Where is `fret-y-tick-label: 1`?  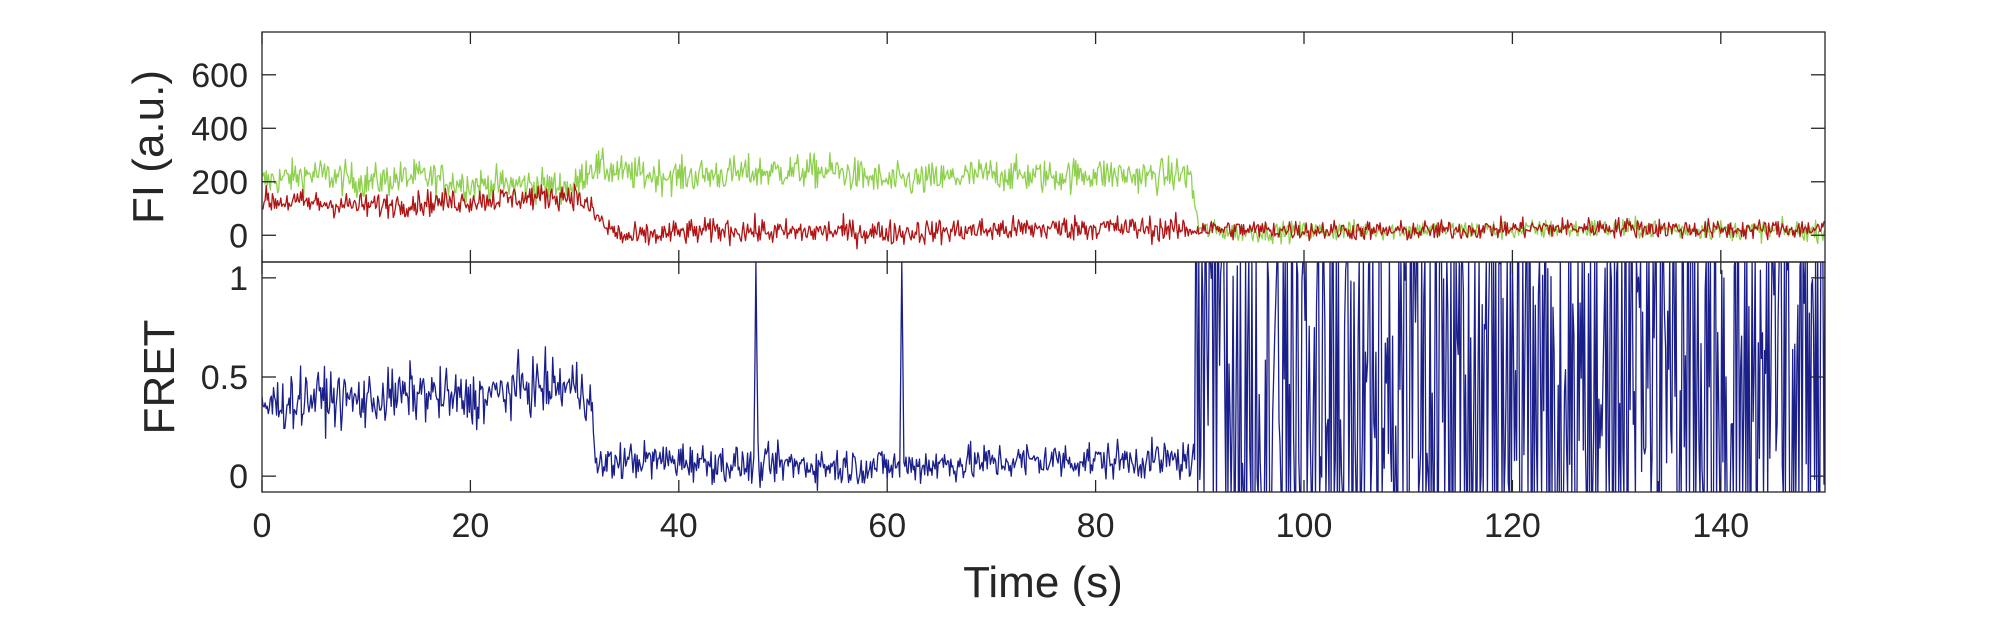 fret-y-tick-label: 1 is located at coordinates (238, 279).